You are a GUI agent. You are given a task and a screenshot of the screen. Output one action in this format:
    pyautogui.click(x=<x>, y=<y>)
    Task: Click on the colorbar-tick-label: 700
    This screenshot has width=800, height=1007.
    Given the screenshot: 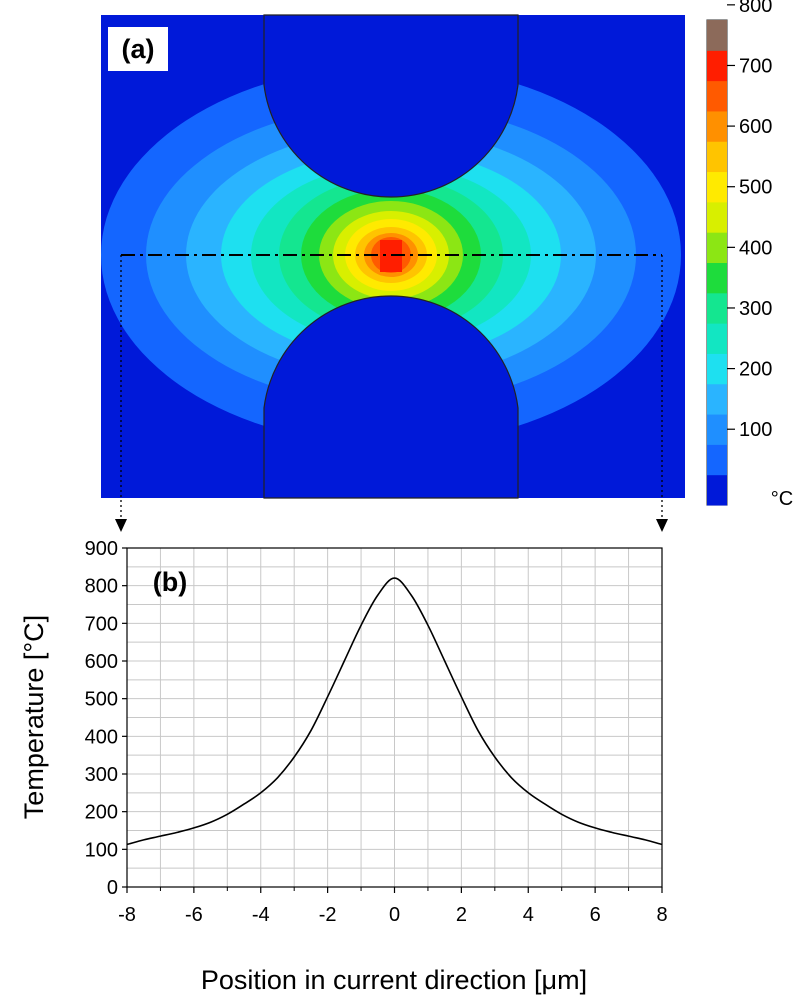 What is the action you would take?
    pyautogui.click(x=755, y=66)
    